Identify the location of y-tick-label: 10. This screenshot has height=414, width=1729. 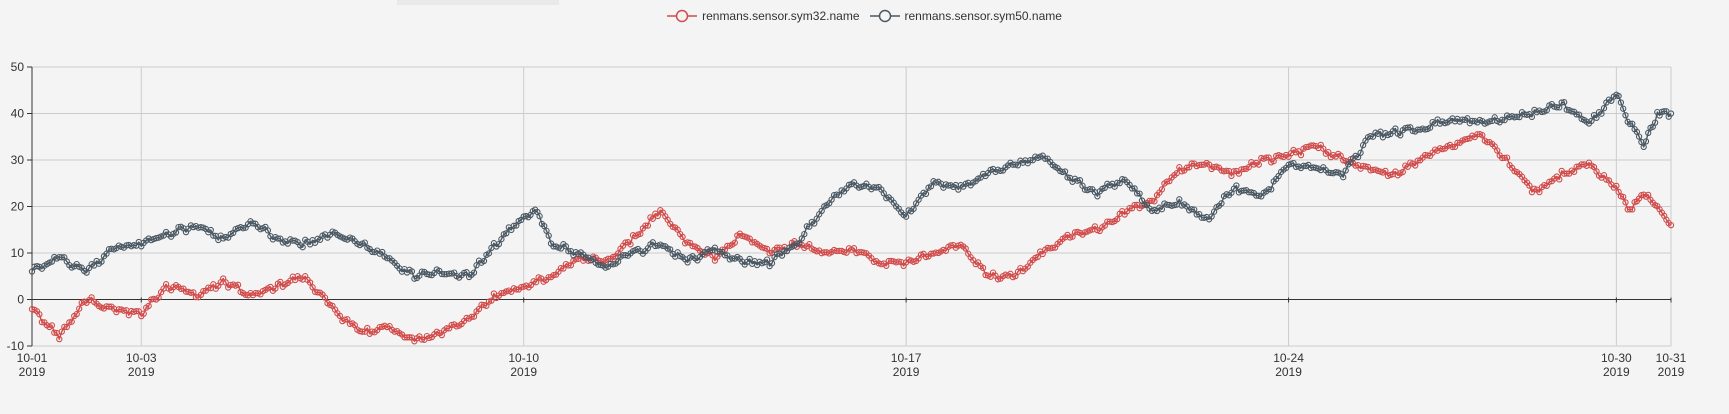
(18, 253).